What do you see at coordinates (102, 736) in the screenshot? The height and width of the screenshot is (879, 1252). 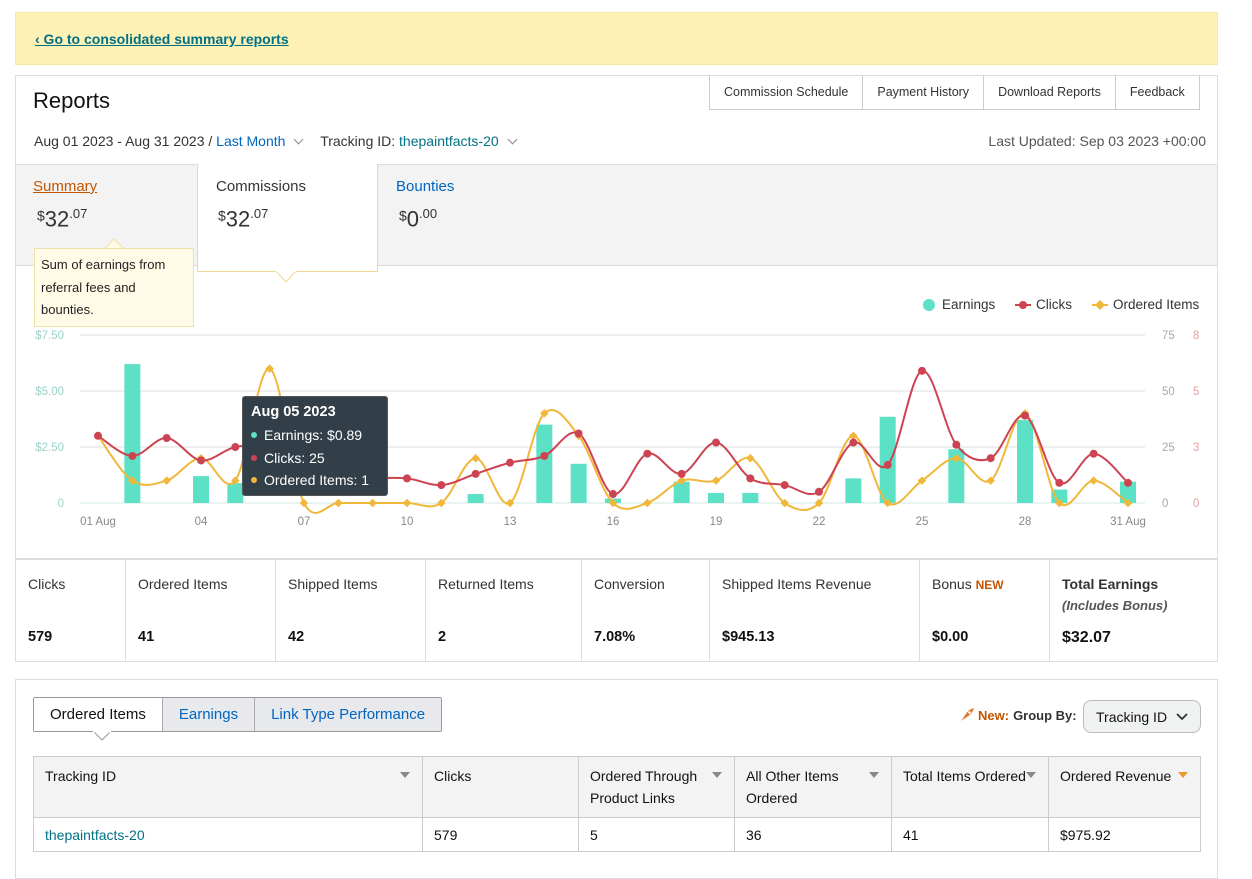 I see `active-tab-pointer` at bounding box center [102, 736].